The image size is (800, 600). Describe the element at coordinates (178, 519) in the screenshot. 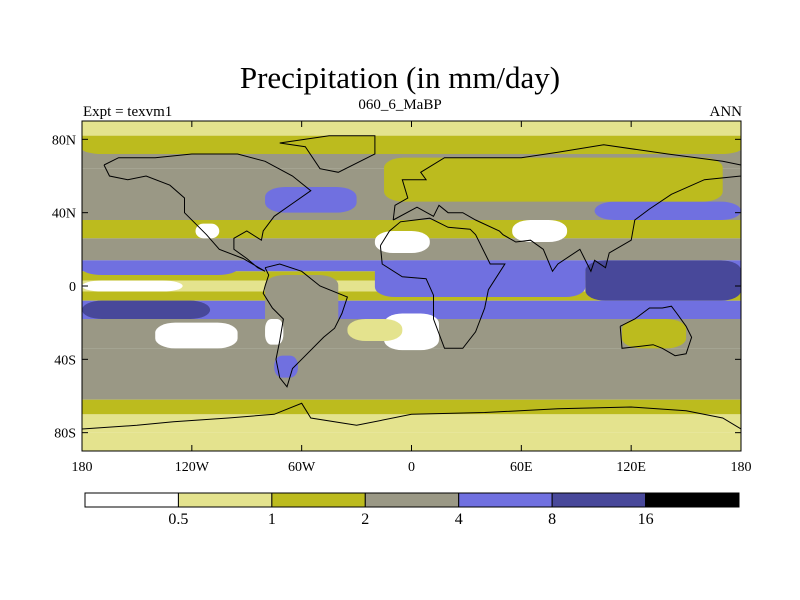

I see `colorbar-label: 0.5` at that location.